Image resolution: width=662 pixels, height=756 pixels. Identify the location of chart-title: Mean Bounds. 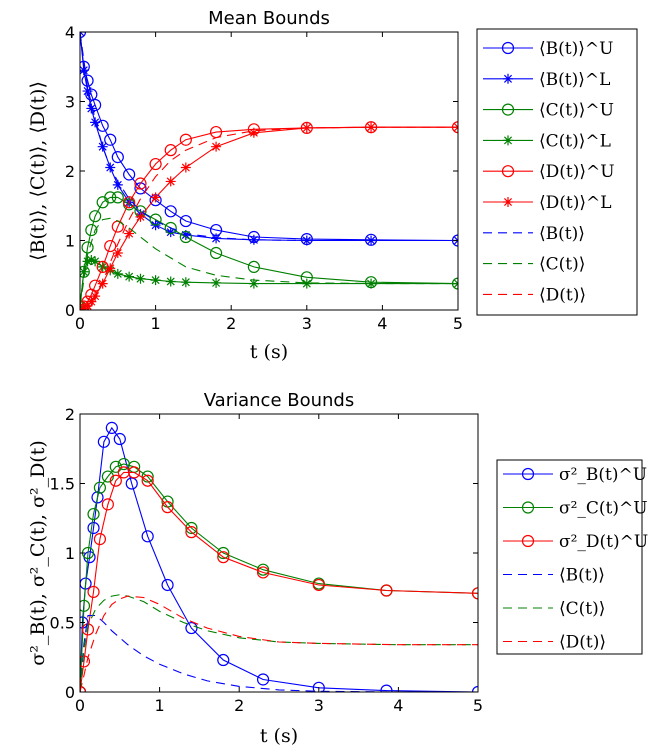
(269, 18).